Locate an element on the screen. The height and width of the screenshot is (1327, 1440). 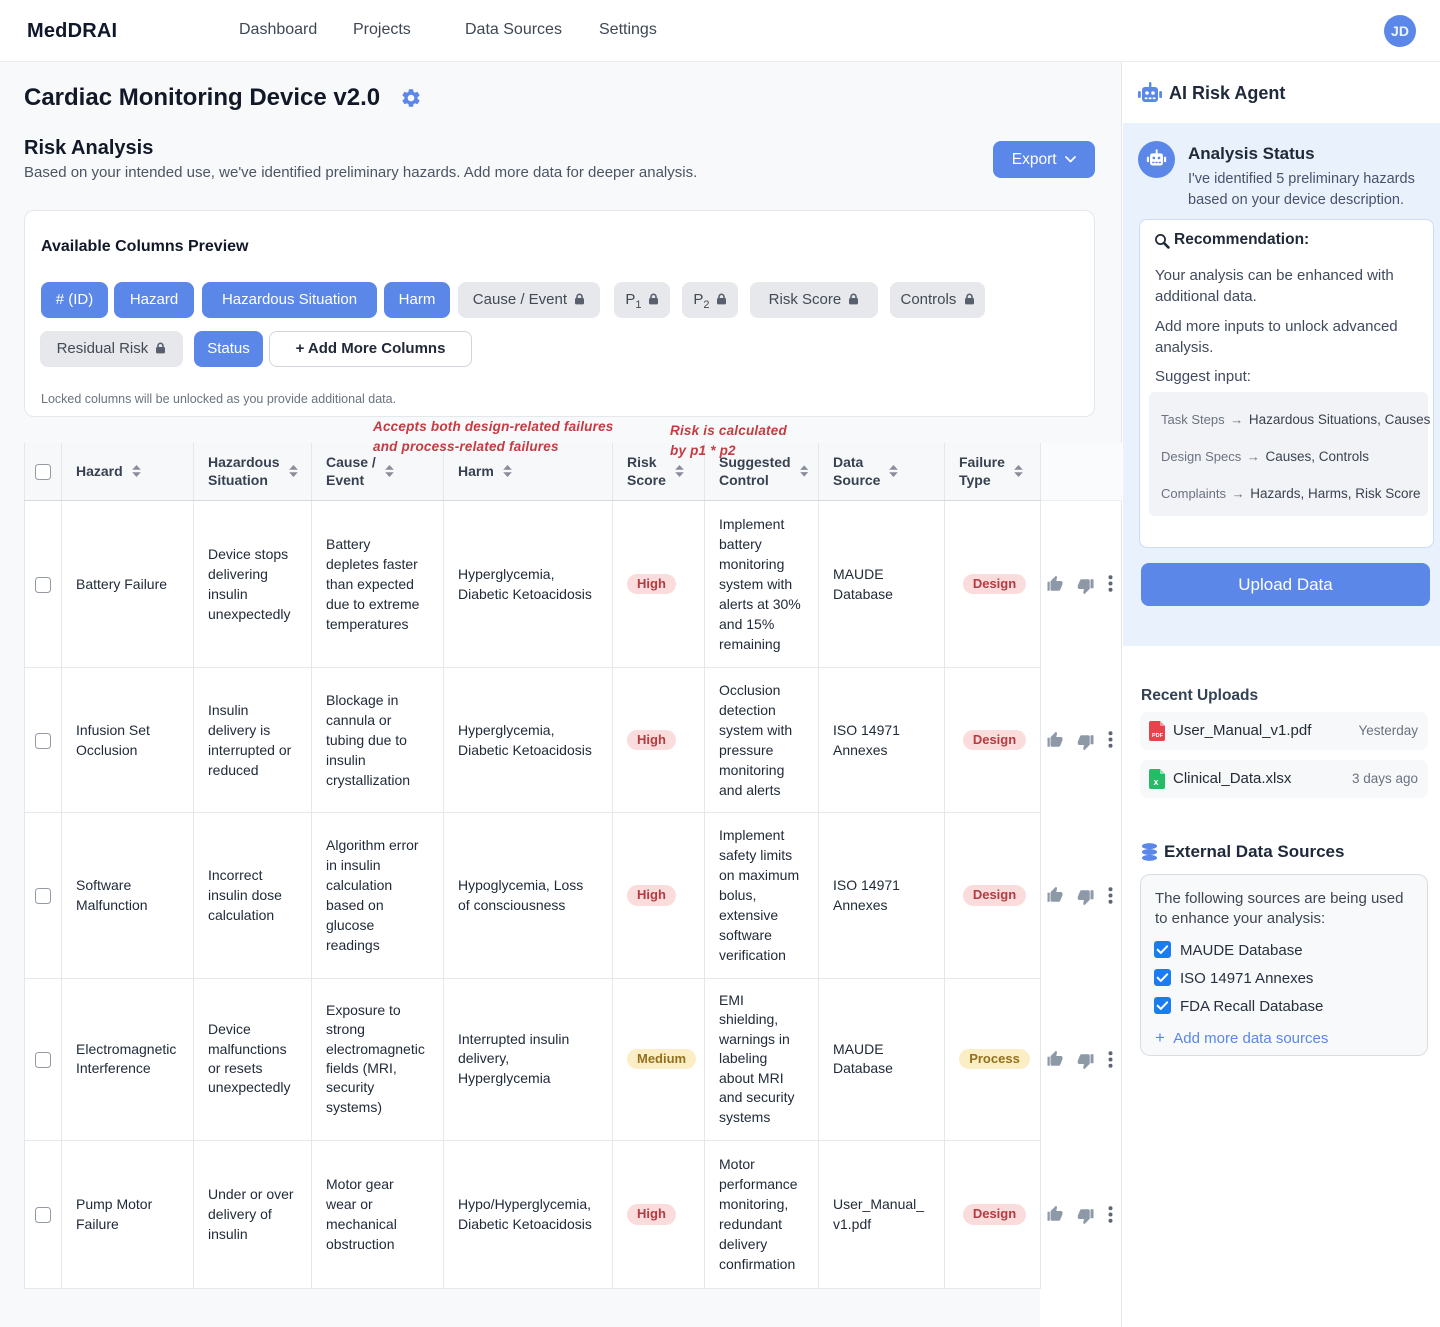
svg-text: PDF is located at coordinates (1158, 736).